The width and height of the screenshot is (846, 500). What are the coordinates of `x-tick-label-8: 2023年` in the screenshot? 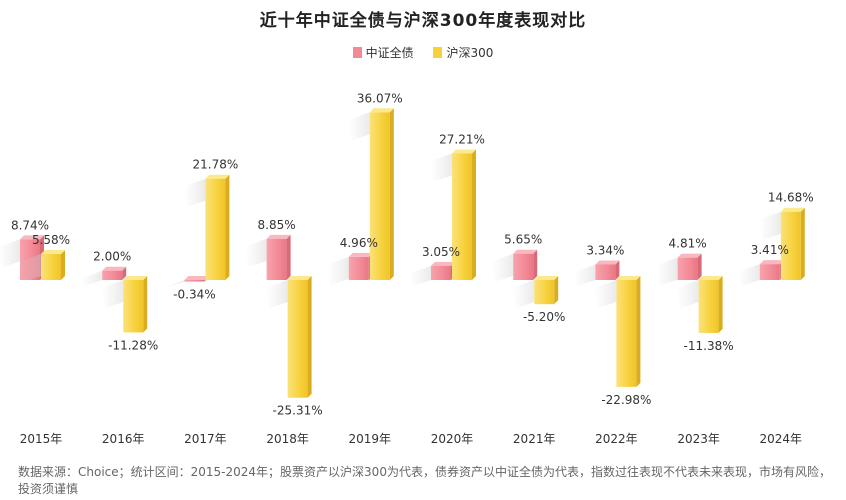 It's located at (698, 439).